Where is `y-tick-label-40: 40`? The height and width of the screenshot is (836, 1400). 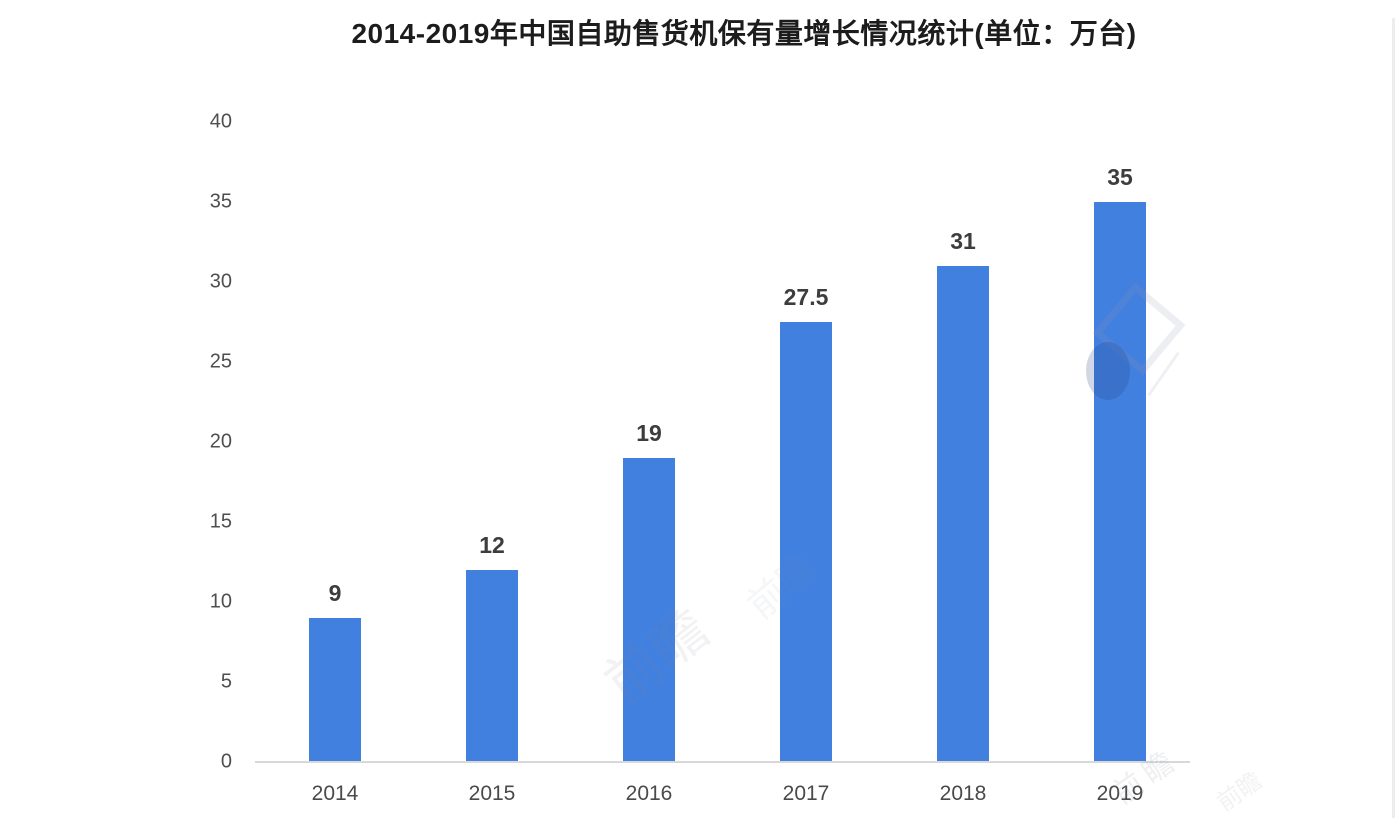 y-tick-label-40: 40 is located at coordinates (220, 121).